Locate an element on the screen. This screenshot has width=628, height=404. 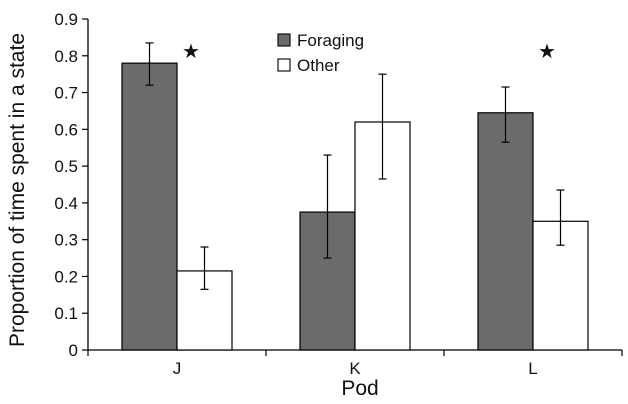
y-tick-label: 0.5 is located at coordinates (66, 166).